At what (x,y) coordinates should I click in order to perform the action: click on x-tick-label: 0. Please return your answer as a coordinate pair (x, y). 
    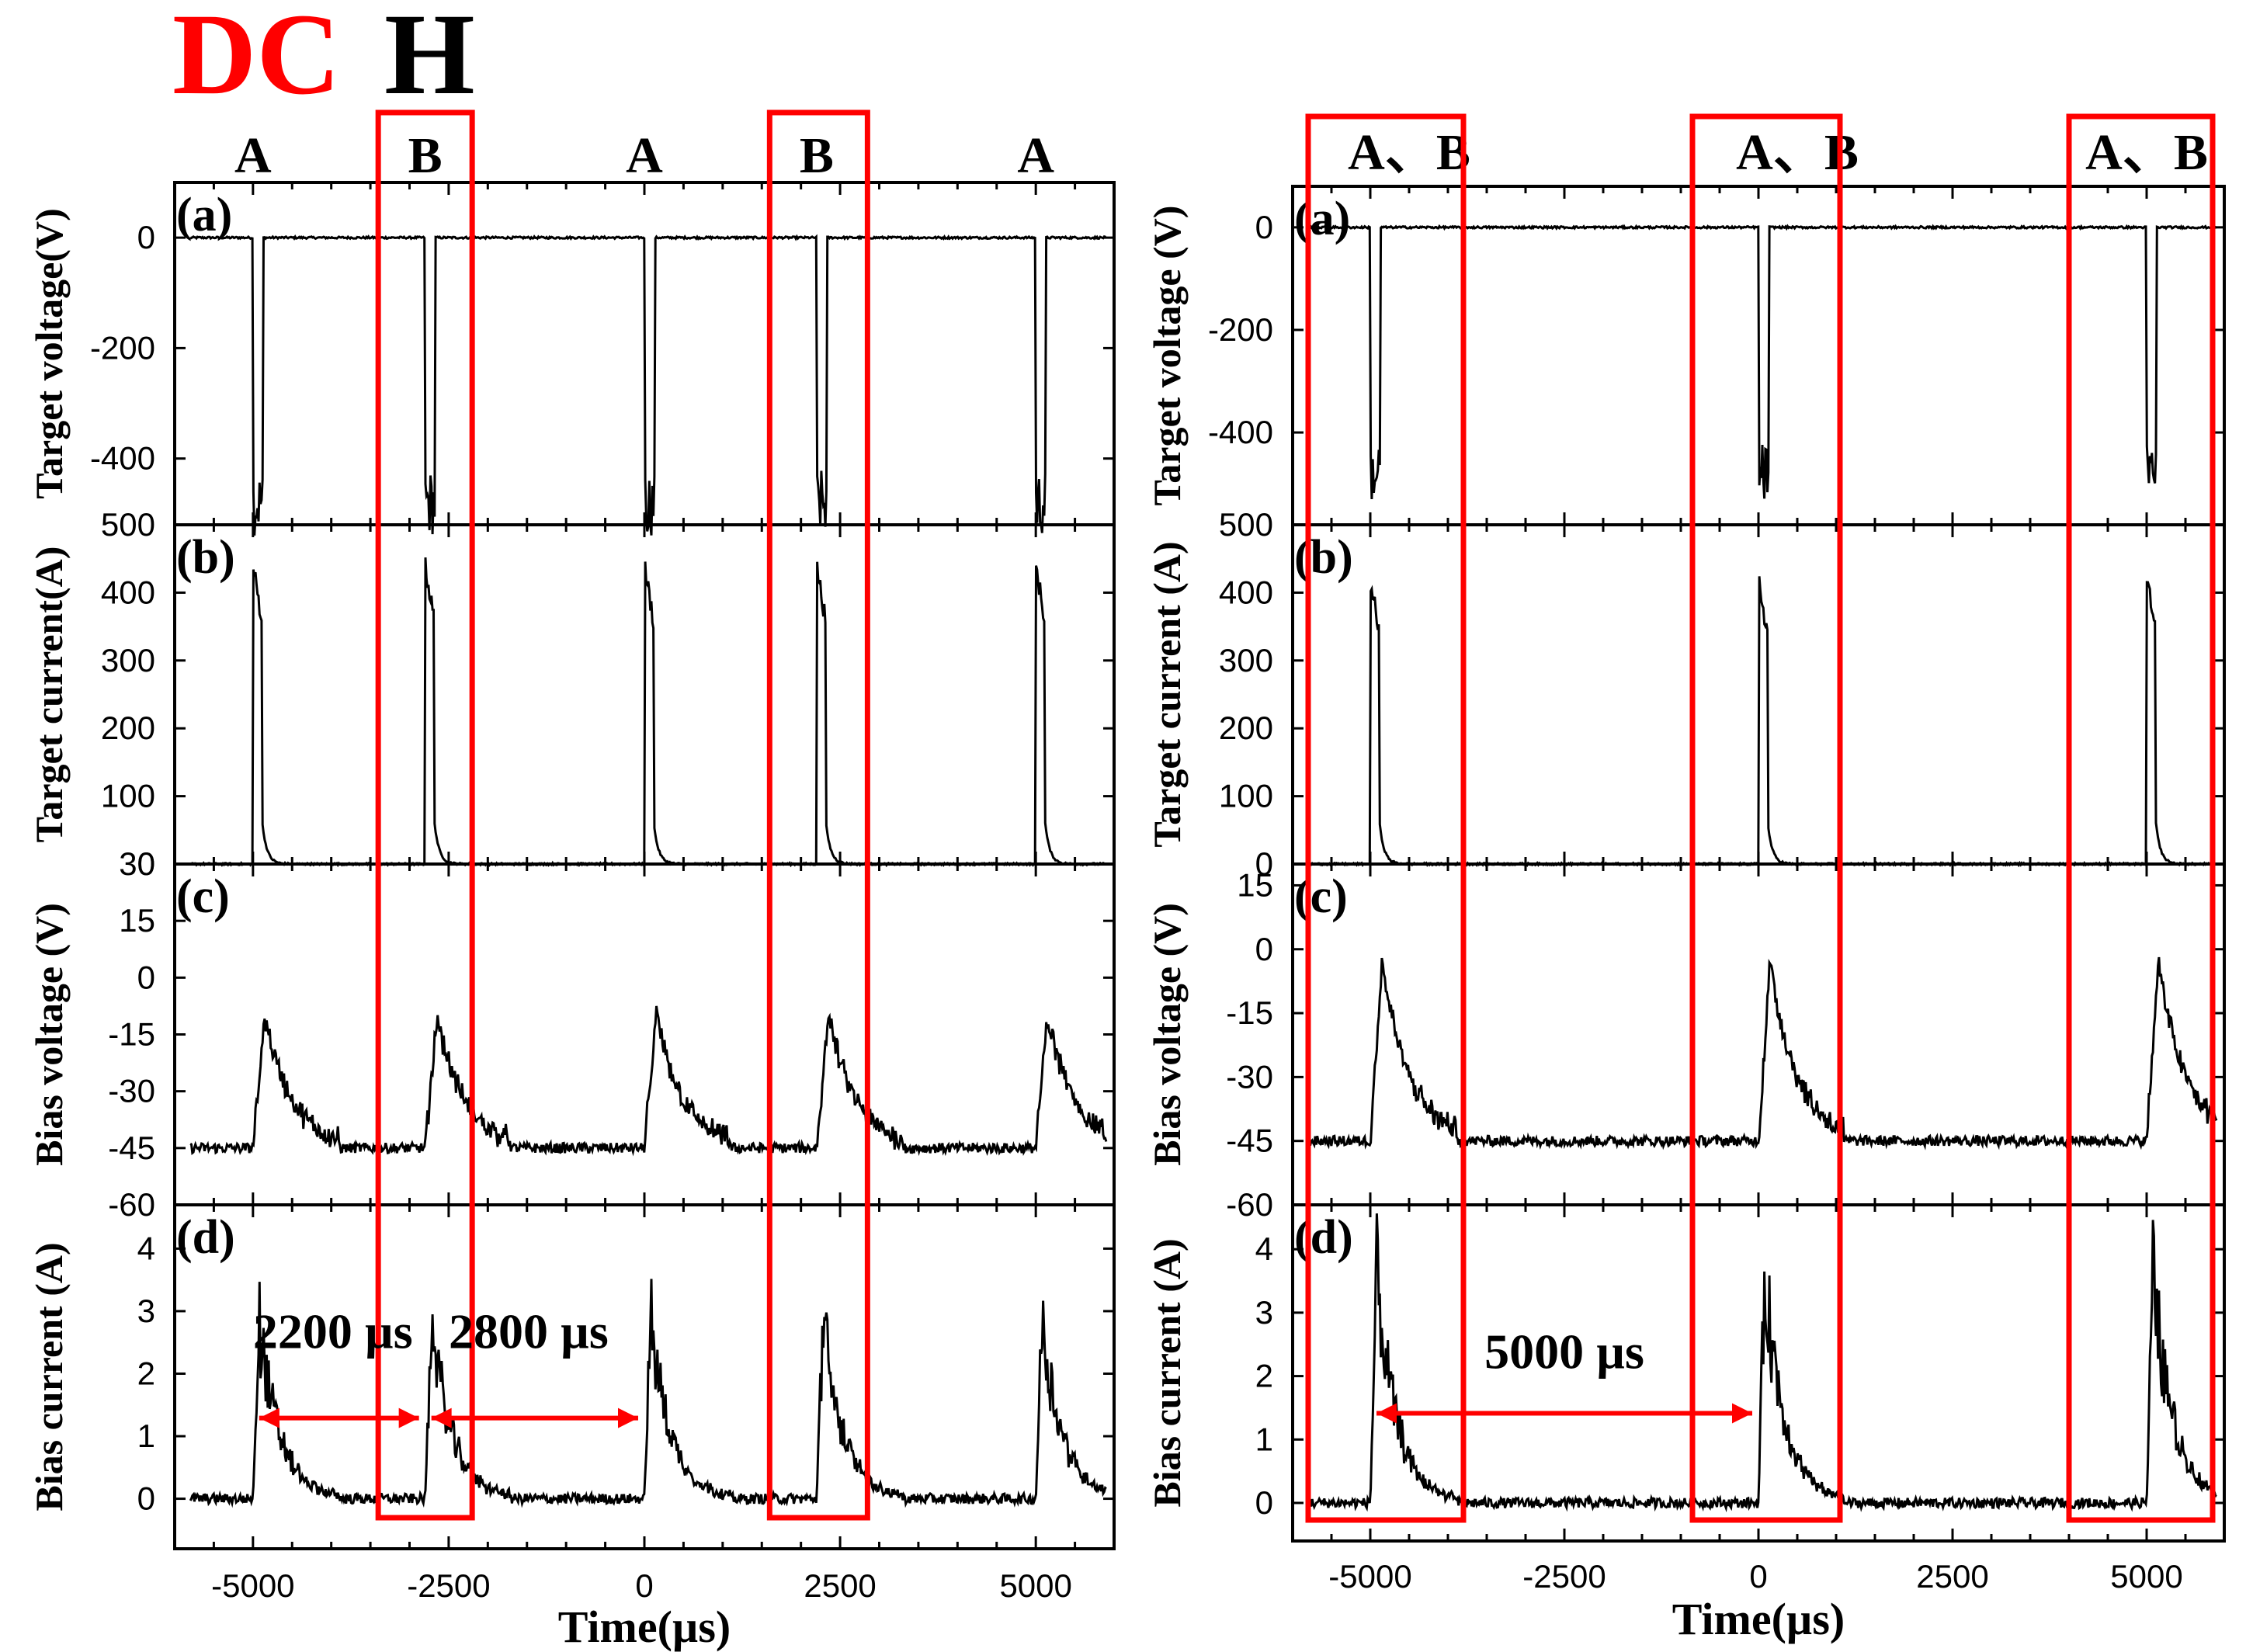
    Looking at the image, I should click on (644, 1585).